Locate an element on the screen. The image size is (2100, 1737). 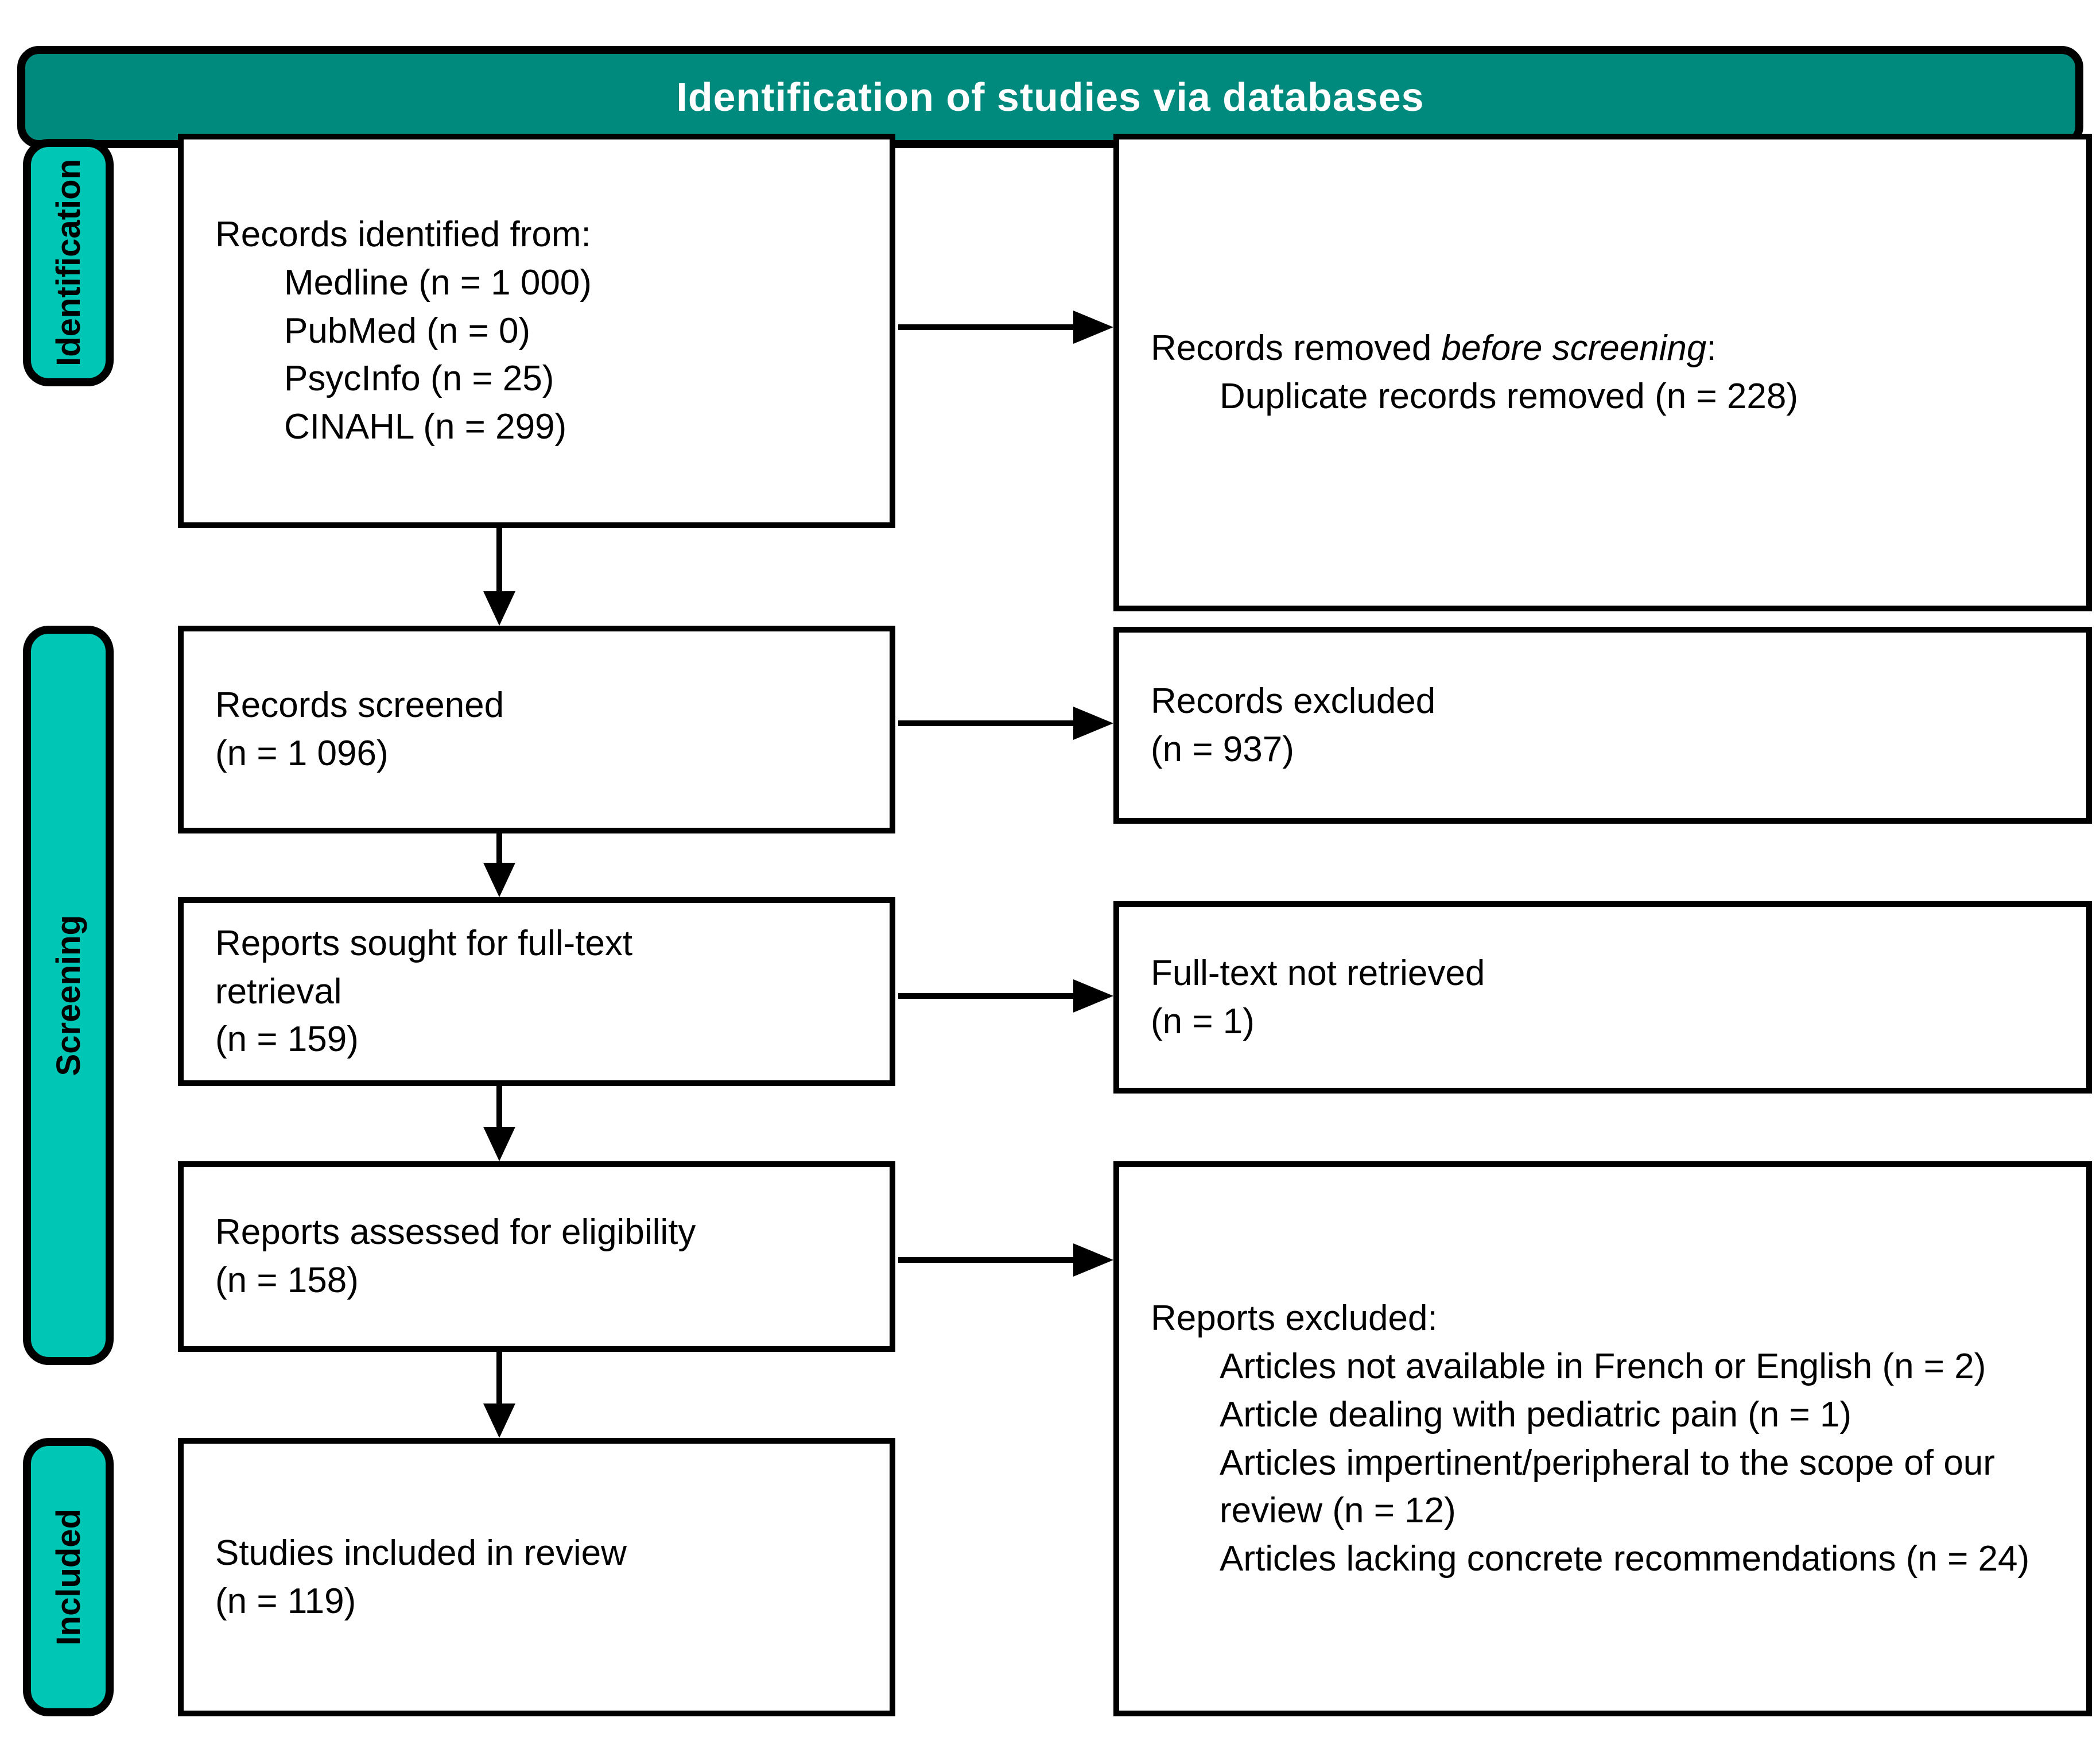
stage-label-identification-text: Identification is located at coordinates (68, 262).